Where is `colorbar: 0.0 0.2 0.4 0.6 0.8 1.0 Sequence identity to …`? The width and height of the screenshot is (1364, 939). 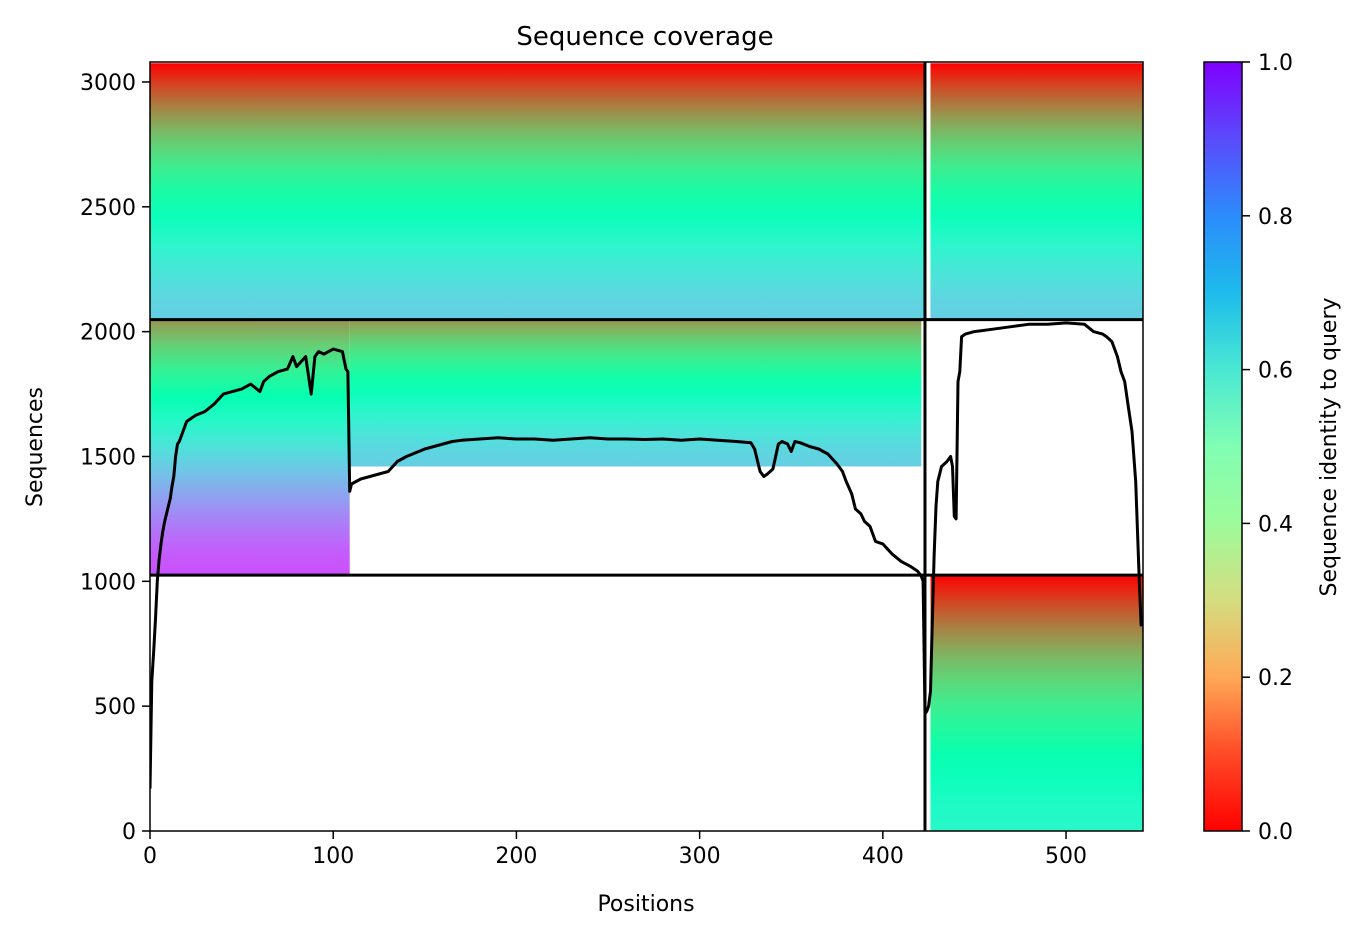
colorbar: 0.0 0.2 0.4 0.6 0.8 1.0 Sequence identity to … is located at coordinates (1272, 448).